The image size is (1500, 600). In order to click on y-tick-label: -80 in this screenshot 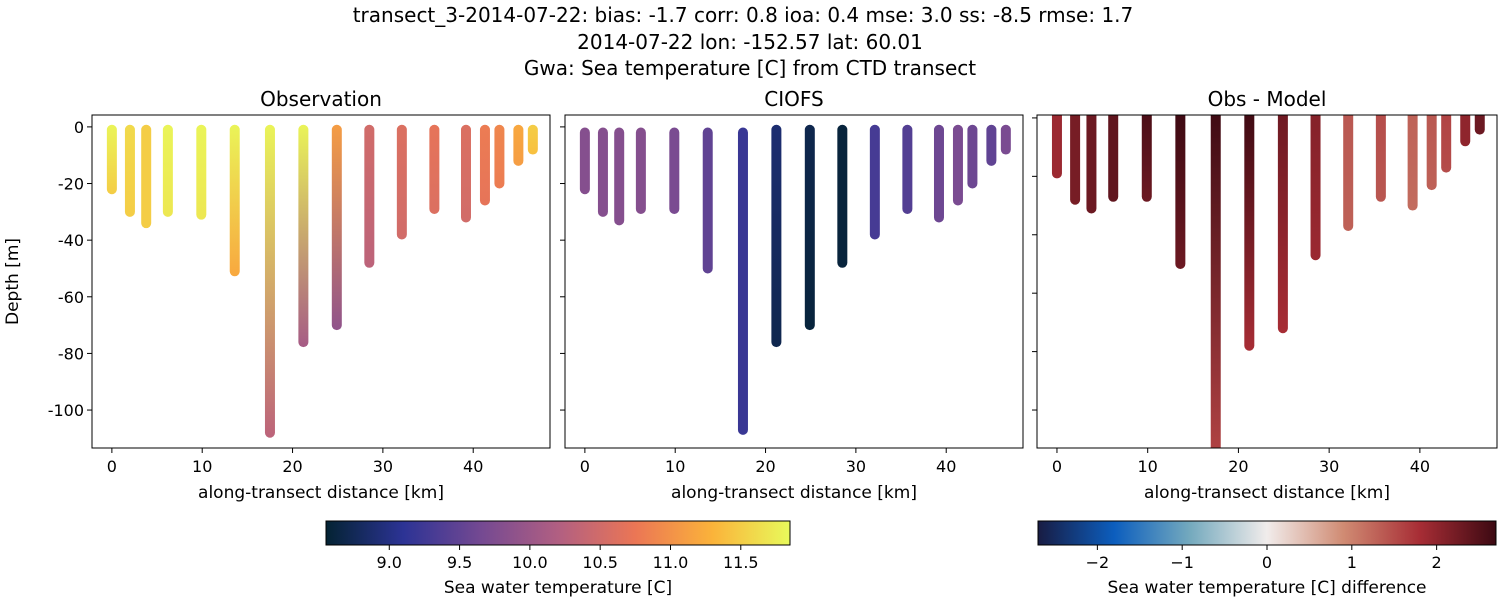, I will do `click(71, 353)`.